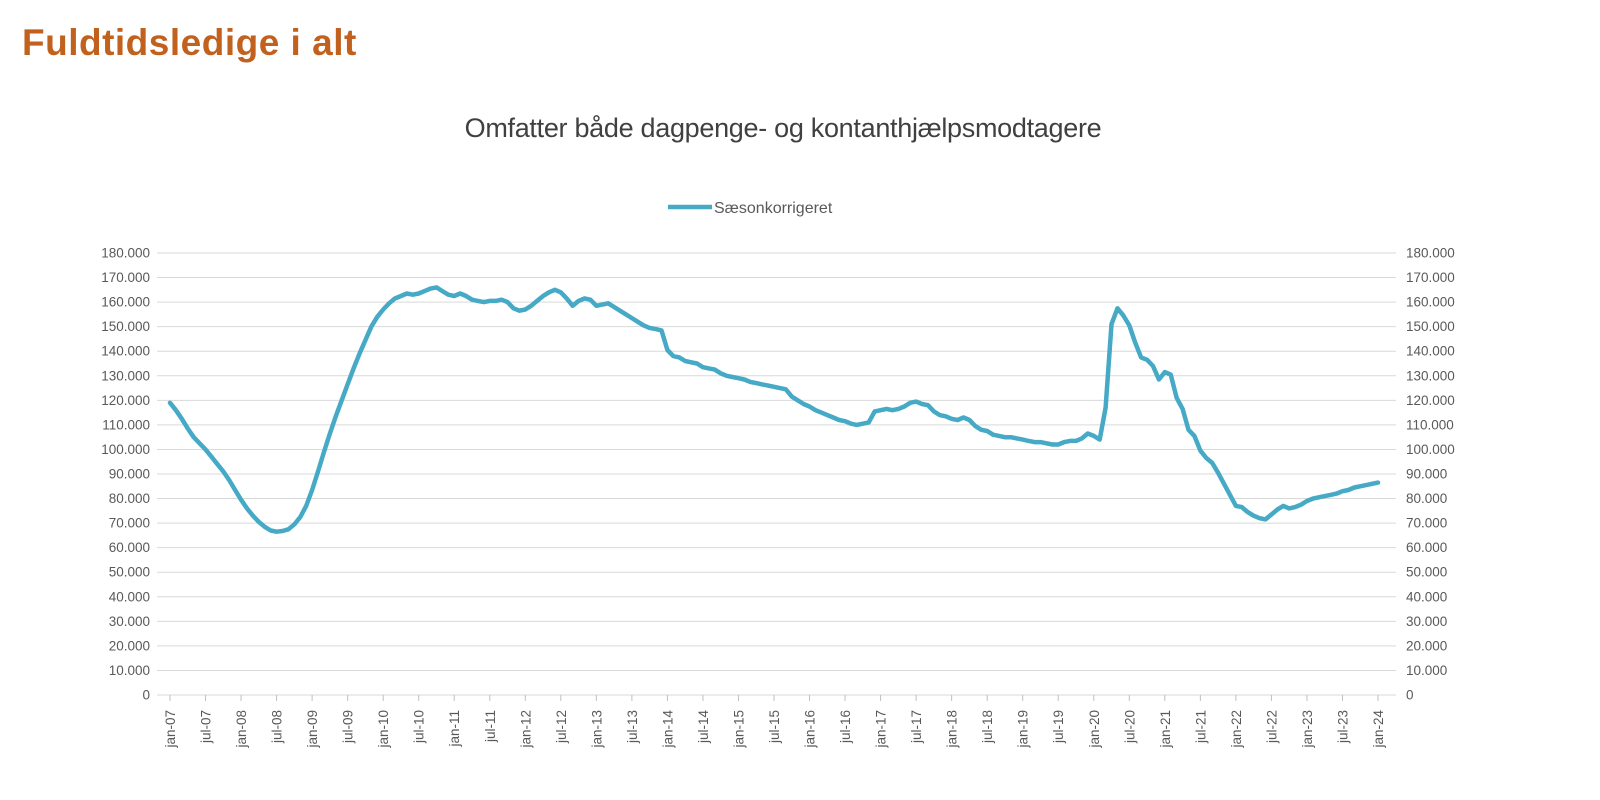  Describe the element at coordinates (129, 498) in the screenshot. I see `y-axis-tick-label-left: 80.000` at that location.